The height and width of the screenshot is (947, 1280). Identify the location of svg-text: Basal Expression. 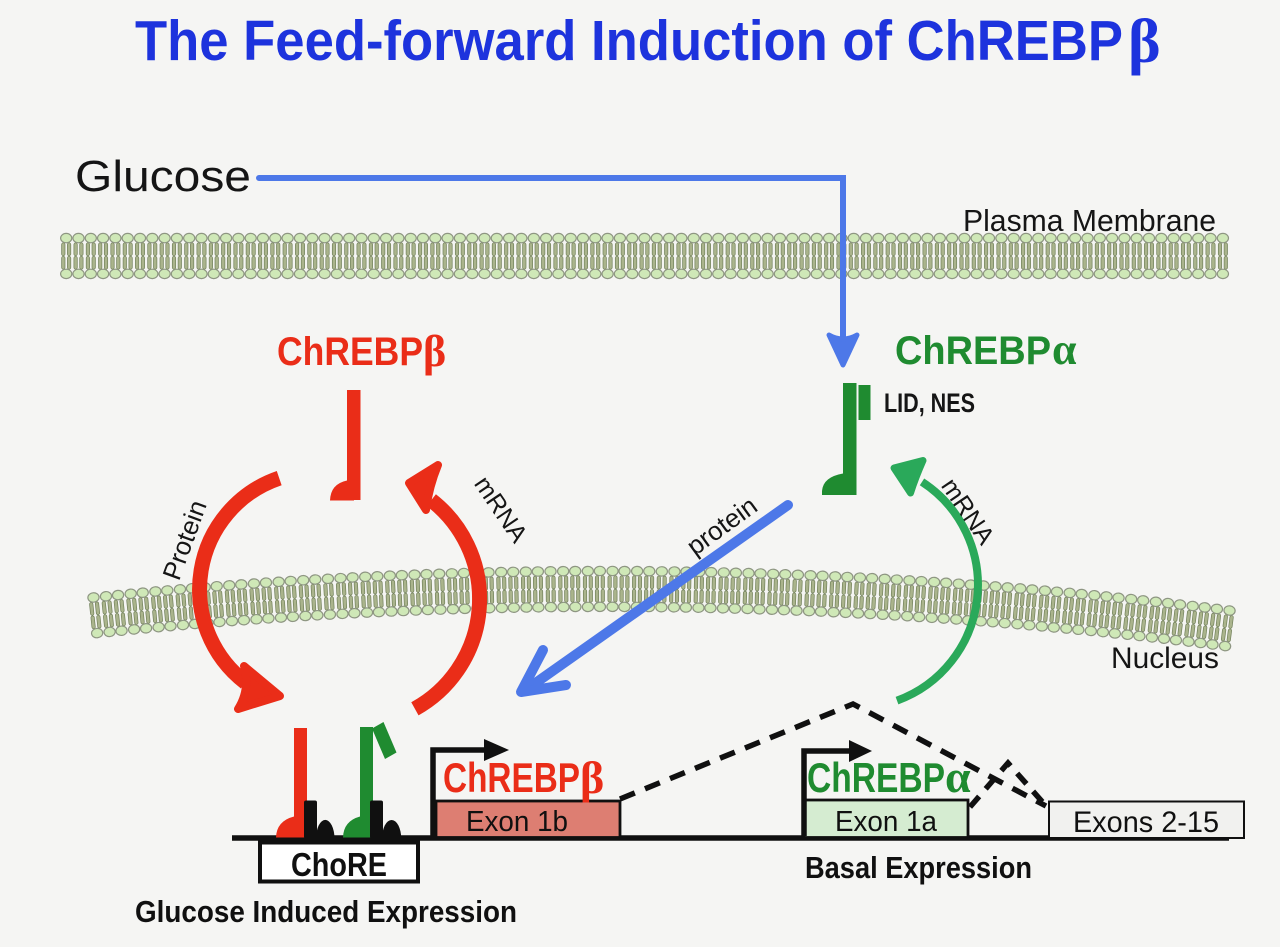
(918, 867).